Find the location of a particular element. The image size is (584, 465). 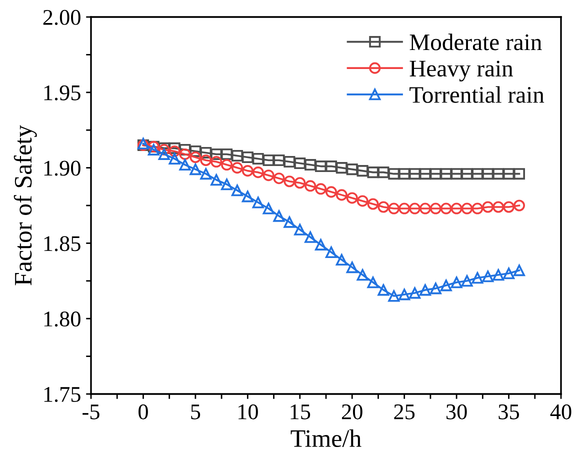

x-tick-label: 10 is located at coordinates (248, 412).